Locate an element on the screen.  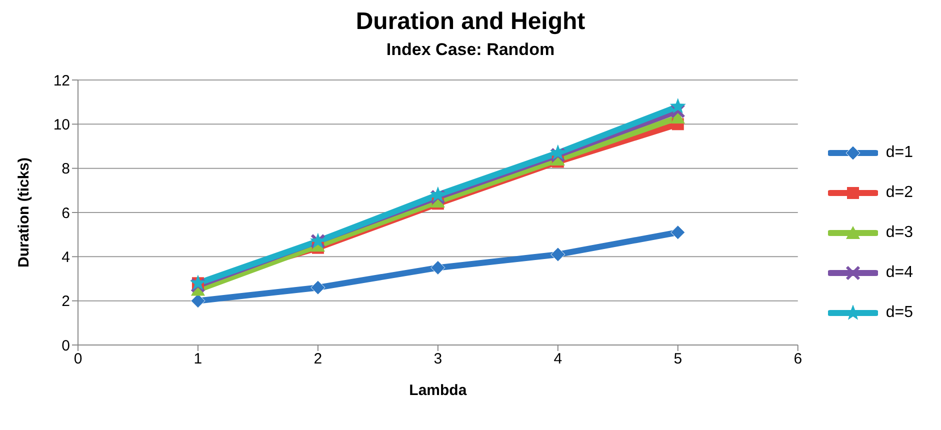
x-tick-label: 5 is located at coordinates (678, 359).